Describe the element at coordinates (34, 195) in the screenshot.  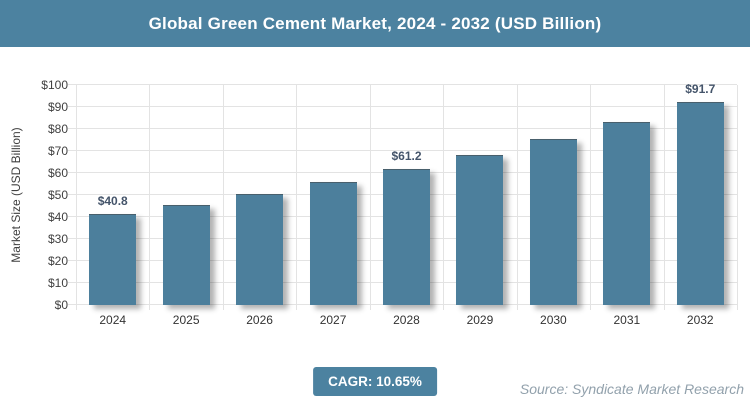
I see `y-axis-ticks: $0 $10 $20 $30 $40 $50 $60 $70 $80 $90 $100` at that location.